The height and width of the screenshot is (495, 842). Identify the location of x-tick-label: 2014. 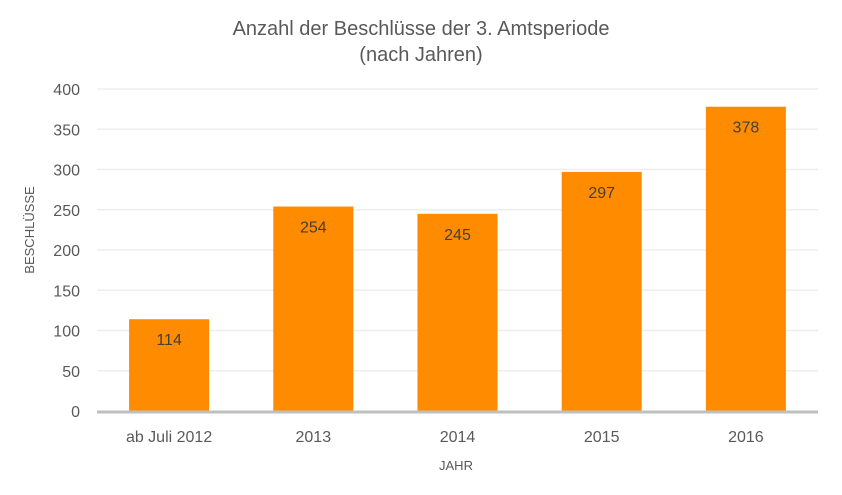
(458, 437).